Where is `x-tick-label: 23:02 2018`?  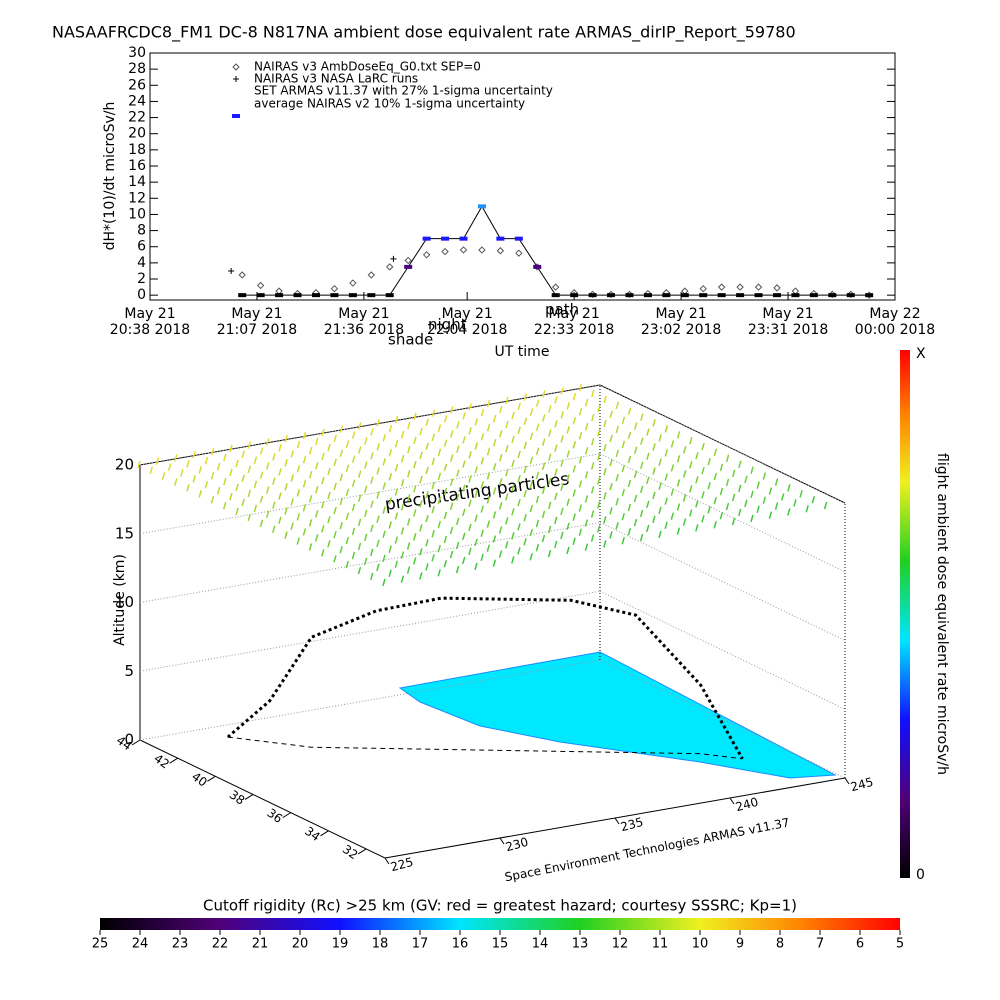 x-tick-label: 23:02 2018 is located at coordinates (681, 330).